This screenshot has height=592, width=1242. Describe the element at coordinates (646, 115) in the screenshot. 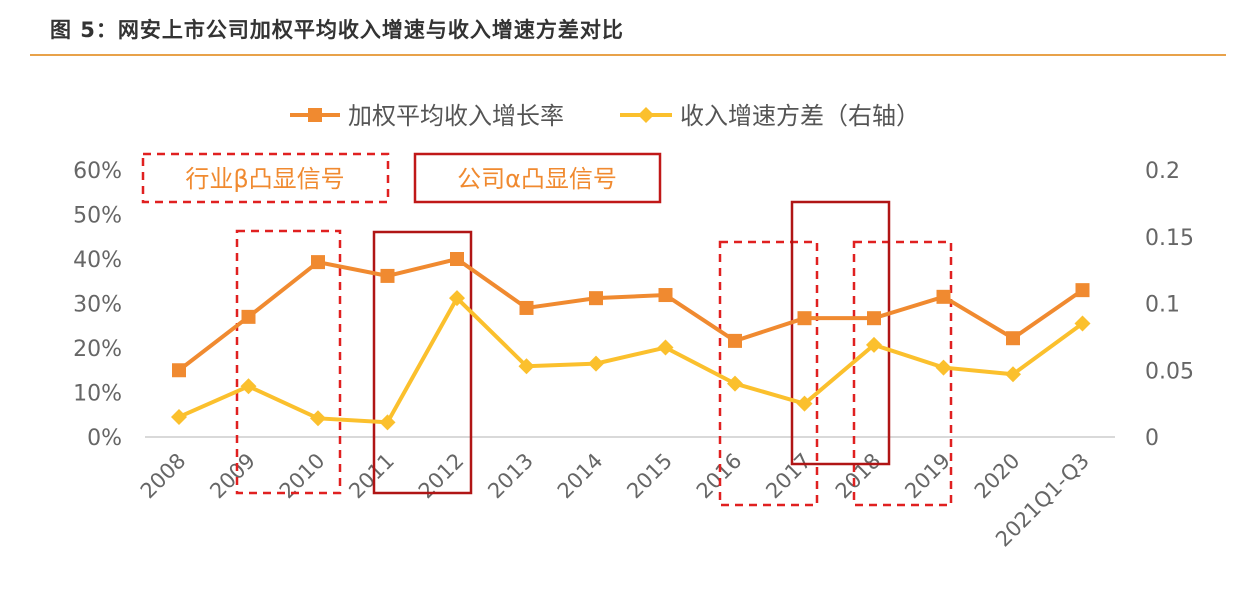

I see `legend-marker-diamond-icon` at that location.